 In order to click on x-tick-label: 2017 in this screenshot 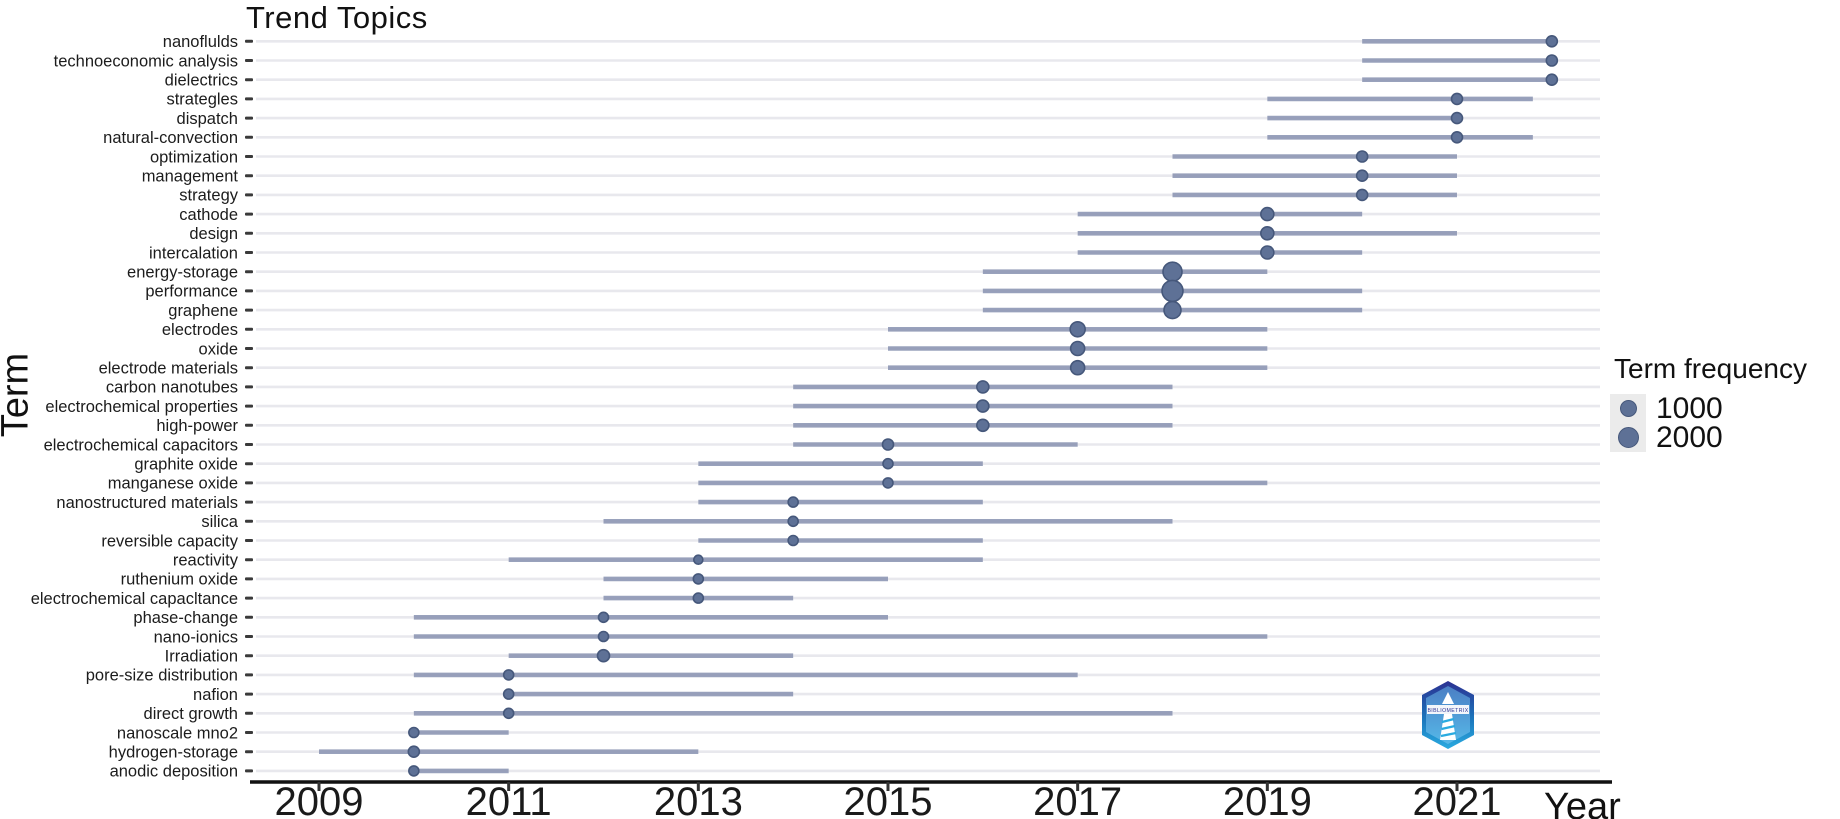, I will do `click(1077, 799)`.